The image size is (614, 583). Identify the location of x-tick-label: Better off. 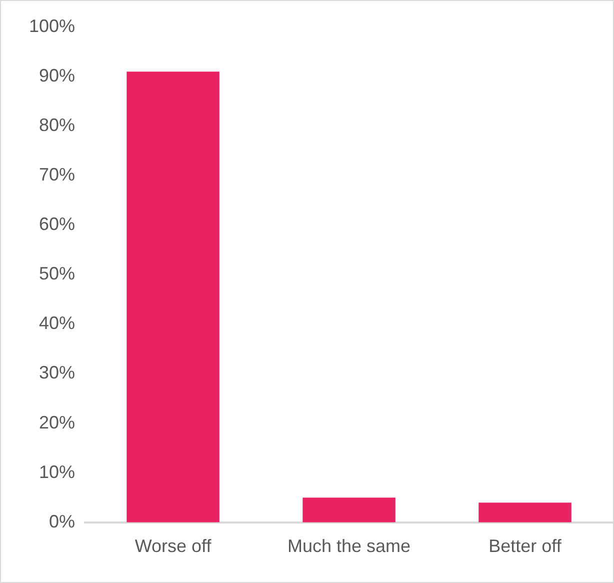
(525, 546).